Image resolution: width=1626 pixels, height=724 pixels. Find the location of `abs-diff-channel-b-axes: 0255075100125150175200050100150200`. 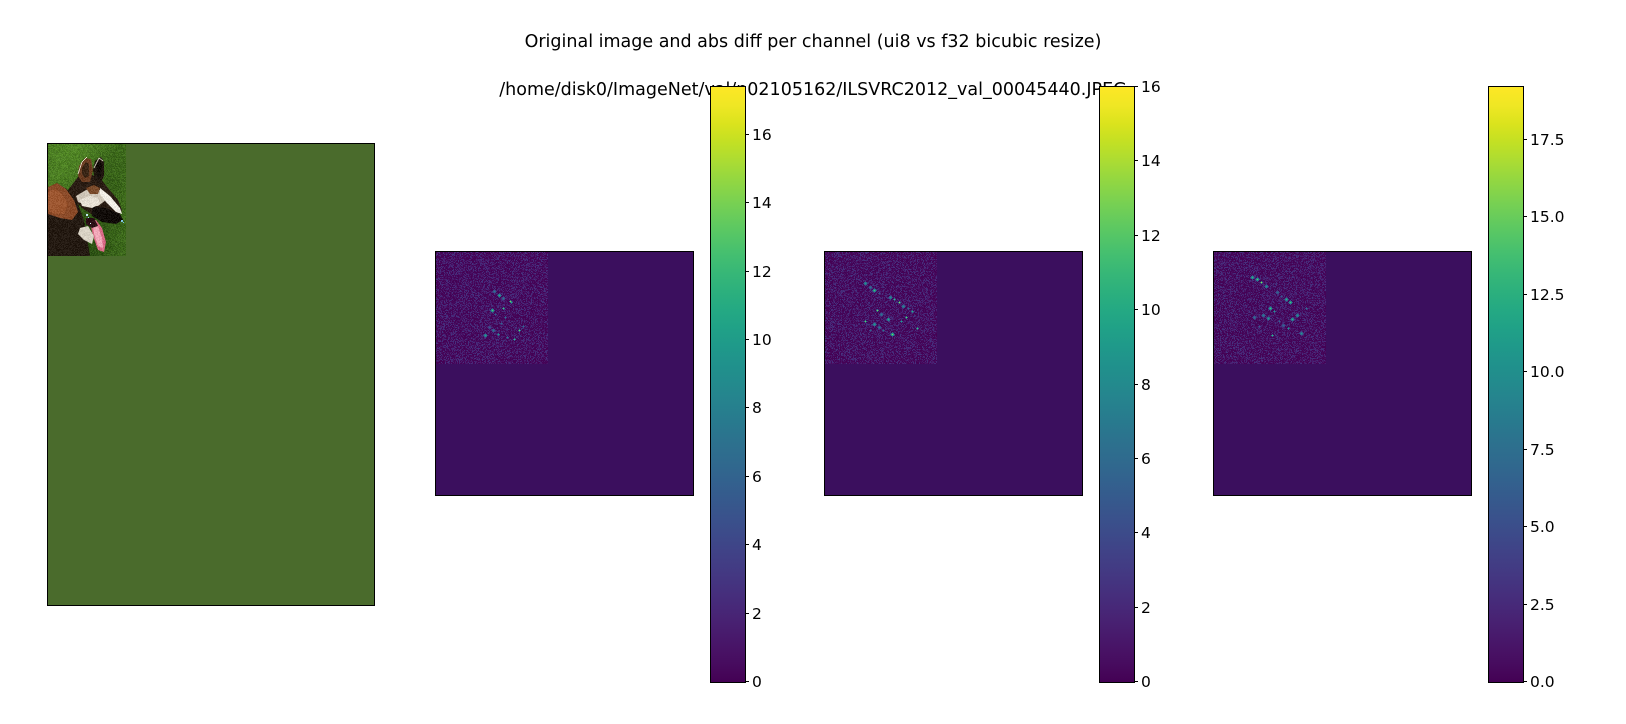

abs-diff-channel-b-axes: 0255075100125150175200050100150200 is located at coordinates (1342, 373).